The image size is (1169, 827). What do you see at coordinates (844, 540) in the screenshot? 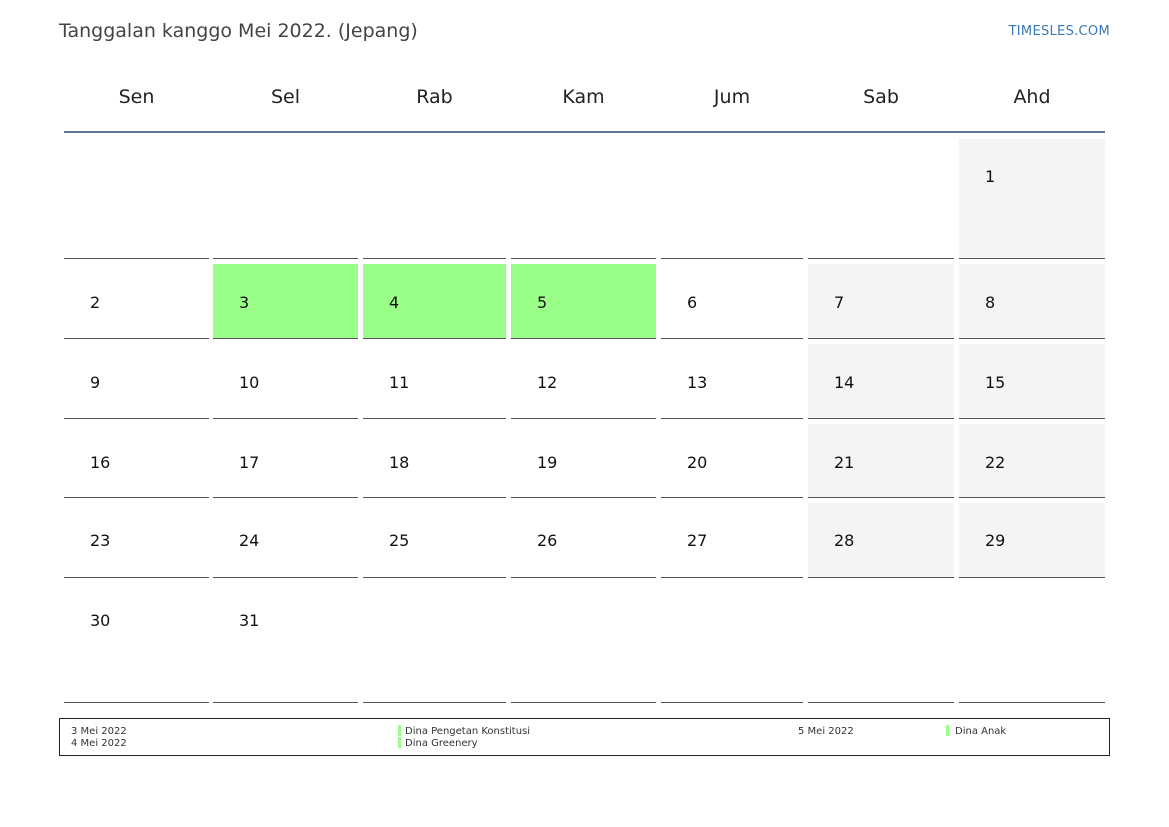
I see `day-number: 28` at bounding box center [844, 540].